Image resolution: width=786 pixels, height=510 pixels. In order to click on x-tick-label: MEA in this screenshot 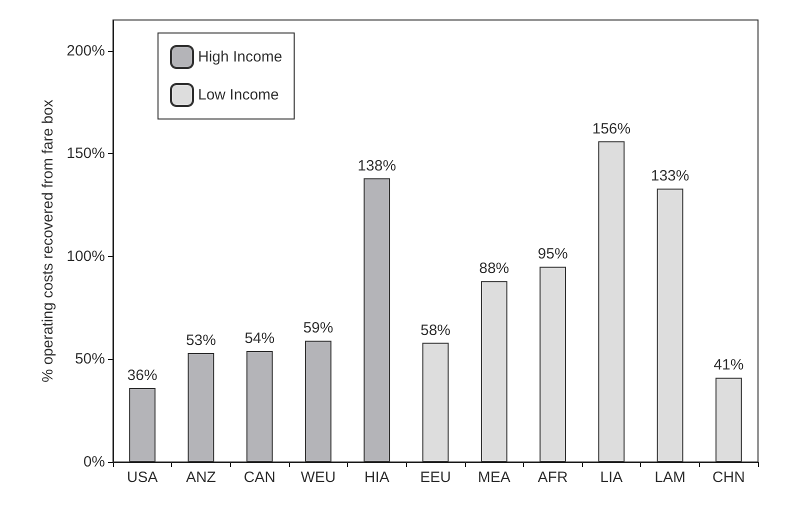, I will do `click(494, 477)`.